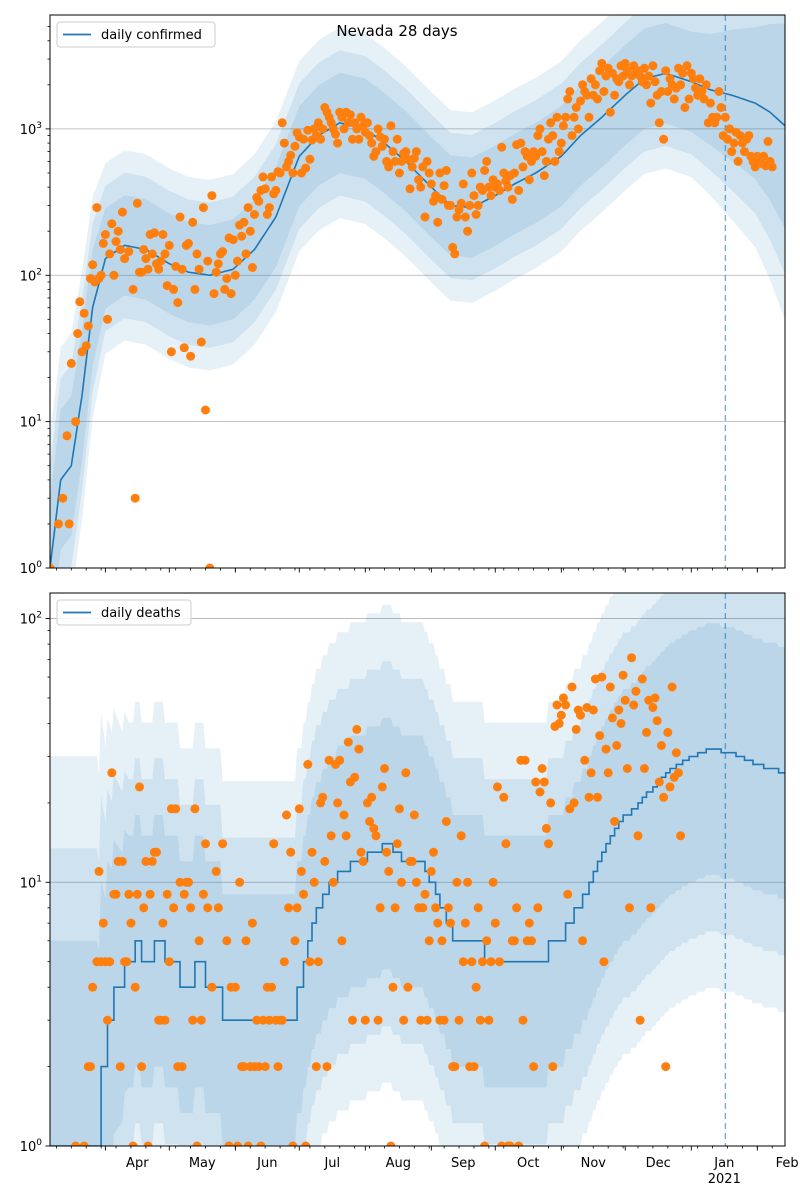 Image resolution: width=800 pixels, height=1204 pixels. Describe the element at coordinates (266, 1163) in the screenshot. I see `x-tick-label: Jun` at that location.